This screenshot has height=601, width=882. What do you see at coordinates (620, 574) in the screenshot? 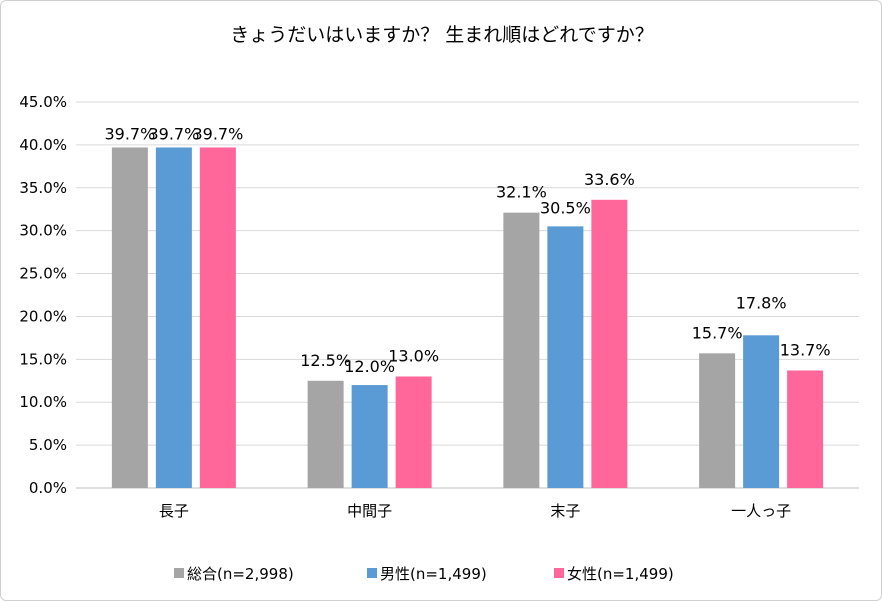
I see `legend-label: 女性(n=1,499)` at bounding box center [620, 574].